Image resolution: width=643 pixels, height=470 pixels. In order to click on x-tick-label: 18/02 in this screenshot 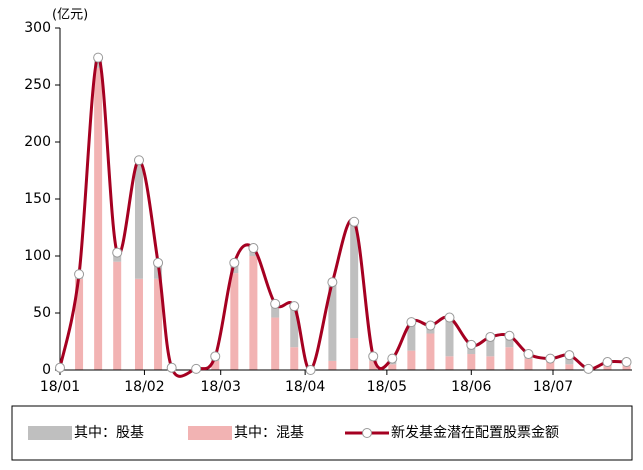, I will do `click(144, 387)`.